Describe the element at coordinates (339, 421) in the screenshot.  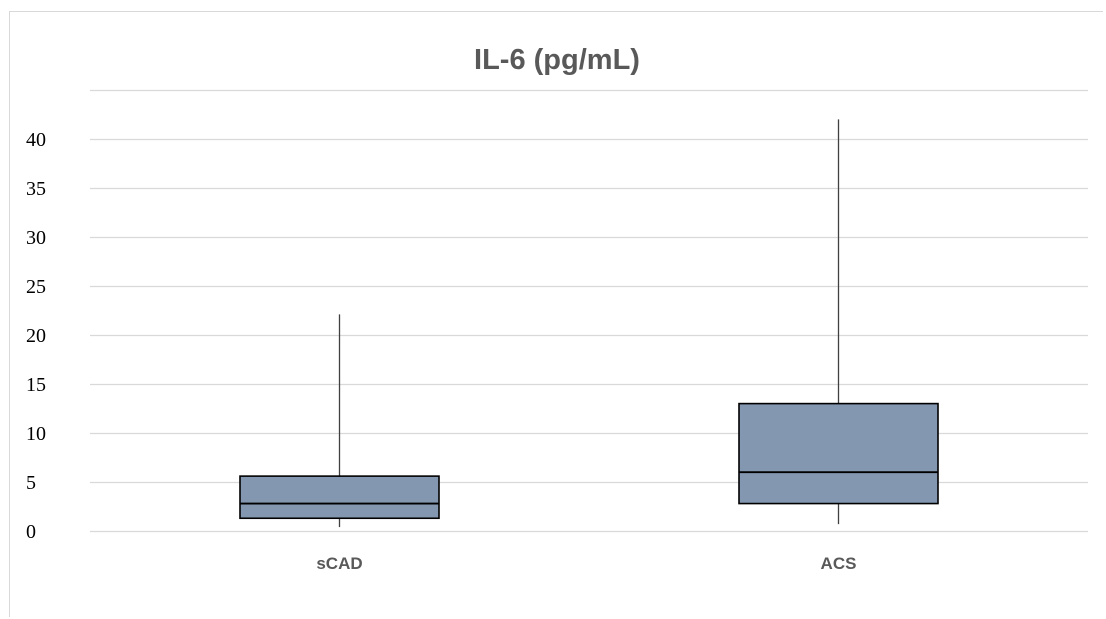
I see `box-scad` at that location.